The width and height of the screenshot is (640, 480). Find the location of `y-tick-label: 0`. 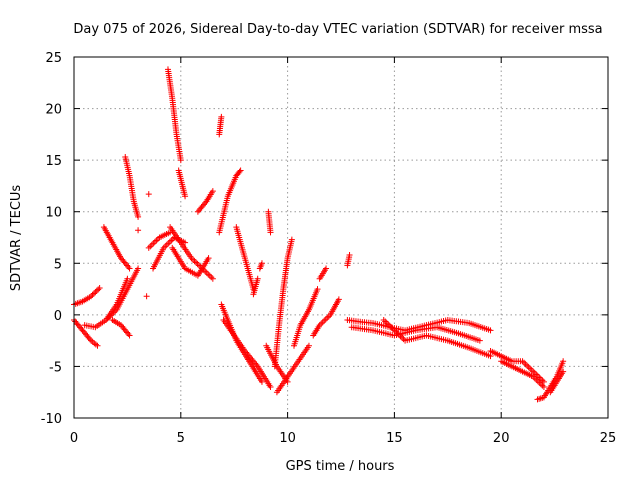

y-tick-label: 0 is located at coordinates (58, 316).